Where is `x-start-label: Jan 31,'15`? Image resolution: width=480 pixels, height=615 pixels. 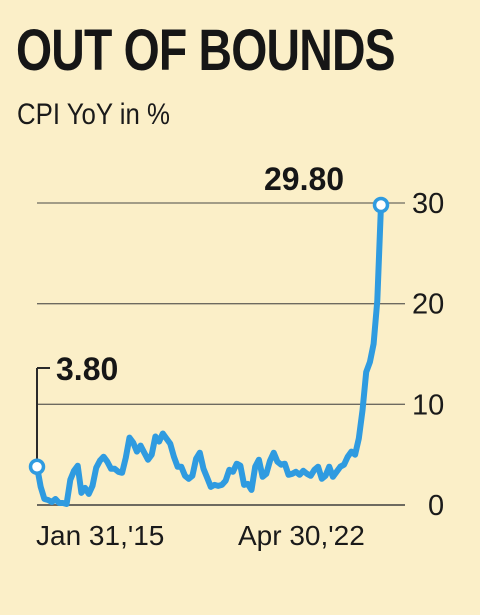 x-start-label: Jan 31,'15 is located at coordinates (100, 535).